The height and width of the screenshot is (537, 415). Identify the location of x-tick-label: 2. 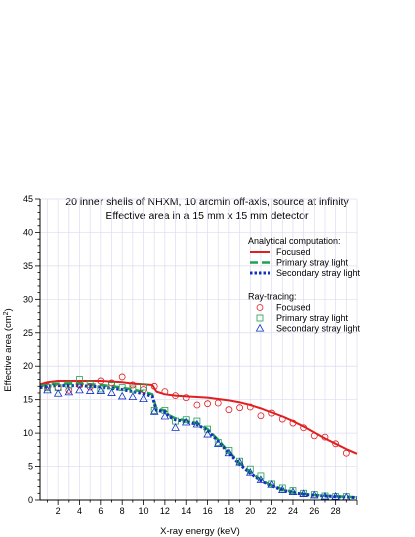
(58, 511).